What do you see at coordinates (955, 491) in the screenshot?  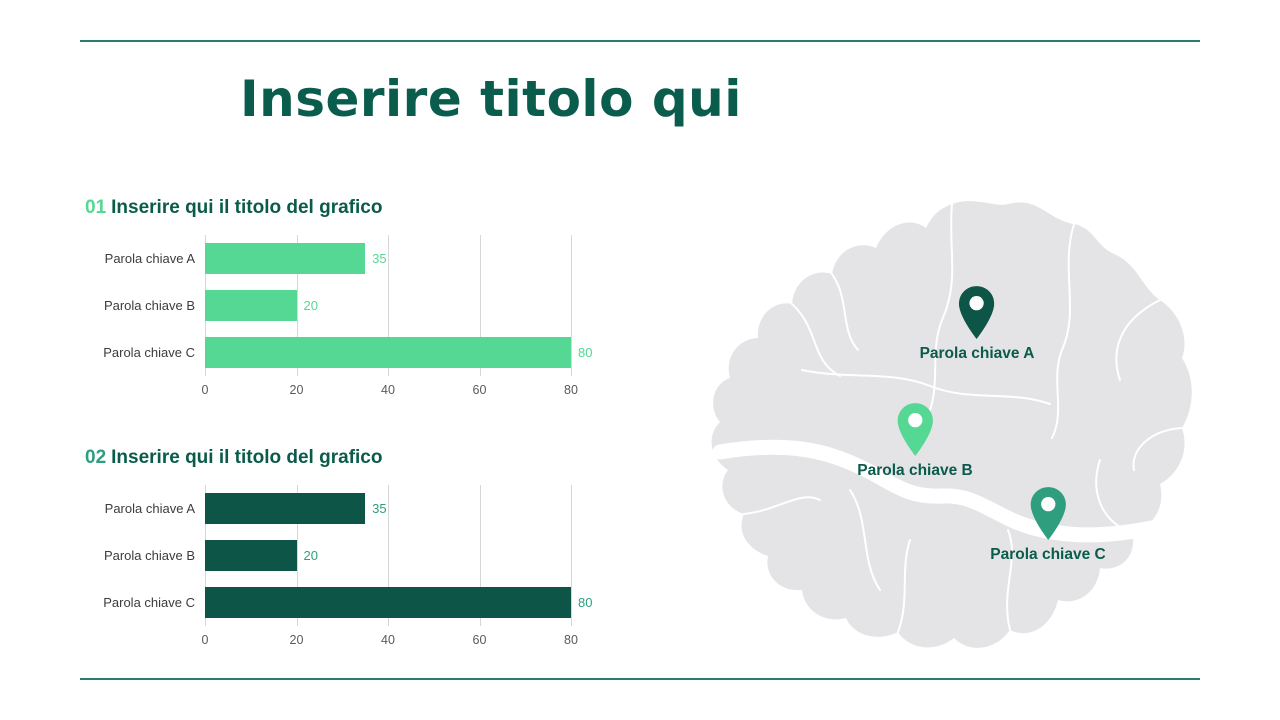 I see `map-river` at bounding box center [955, 491].